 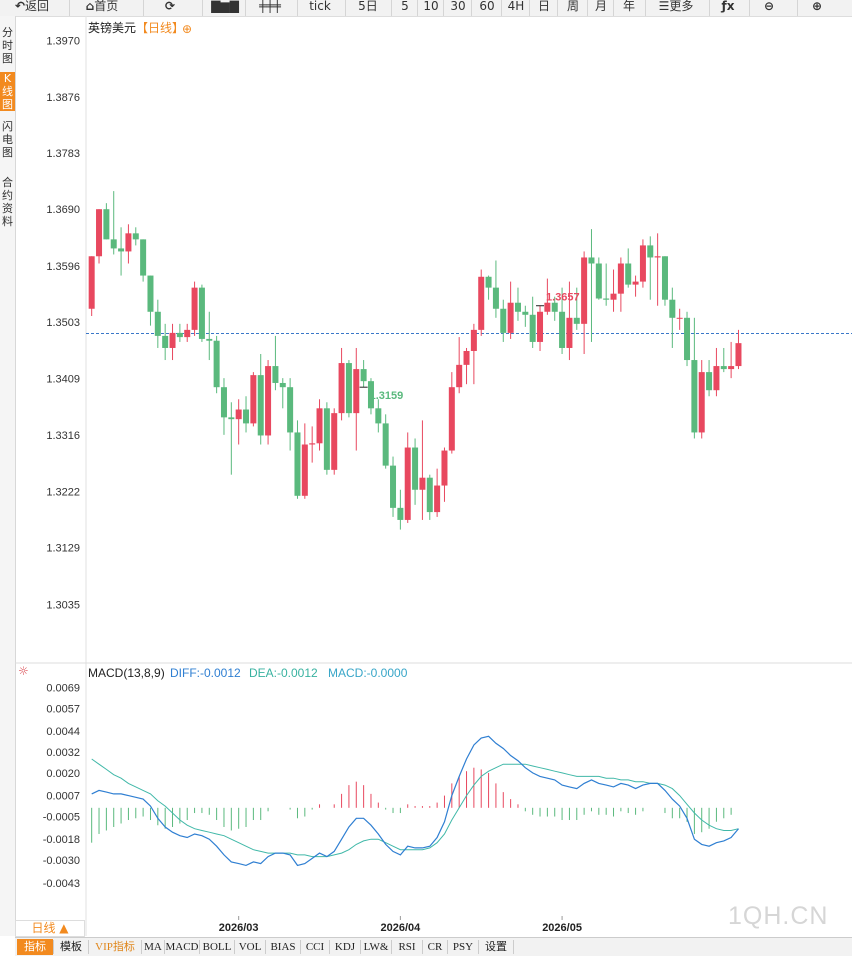 I want to click on symbol-title: 英镑美元, so click(x=112, y=27).